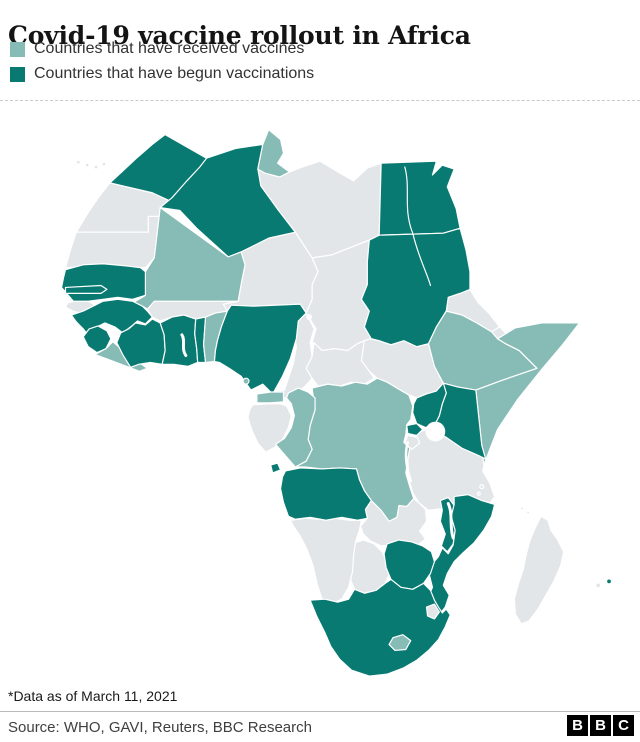  I want to click on source-text: Source: WHO, GAVI, Reuters, BBC Research, so click(160, 727).